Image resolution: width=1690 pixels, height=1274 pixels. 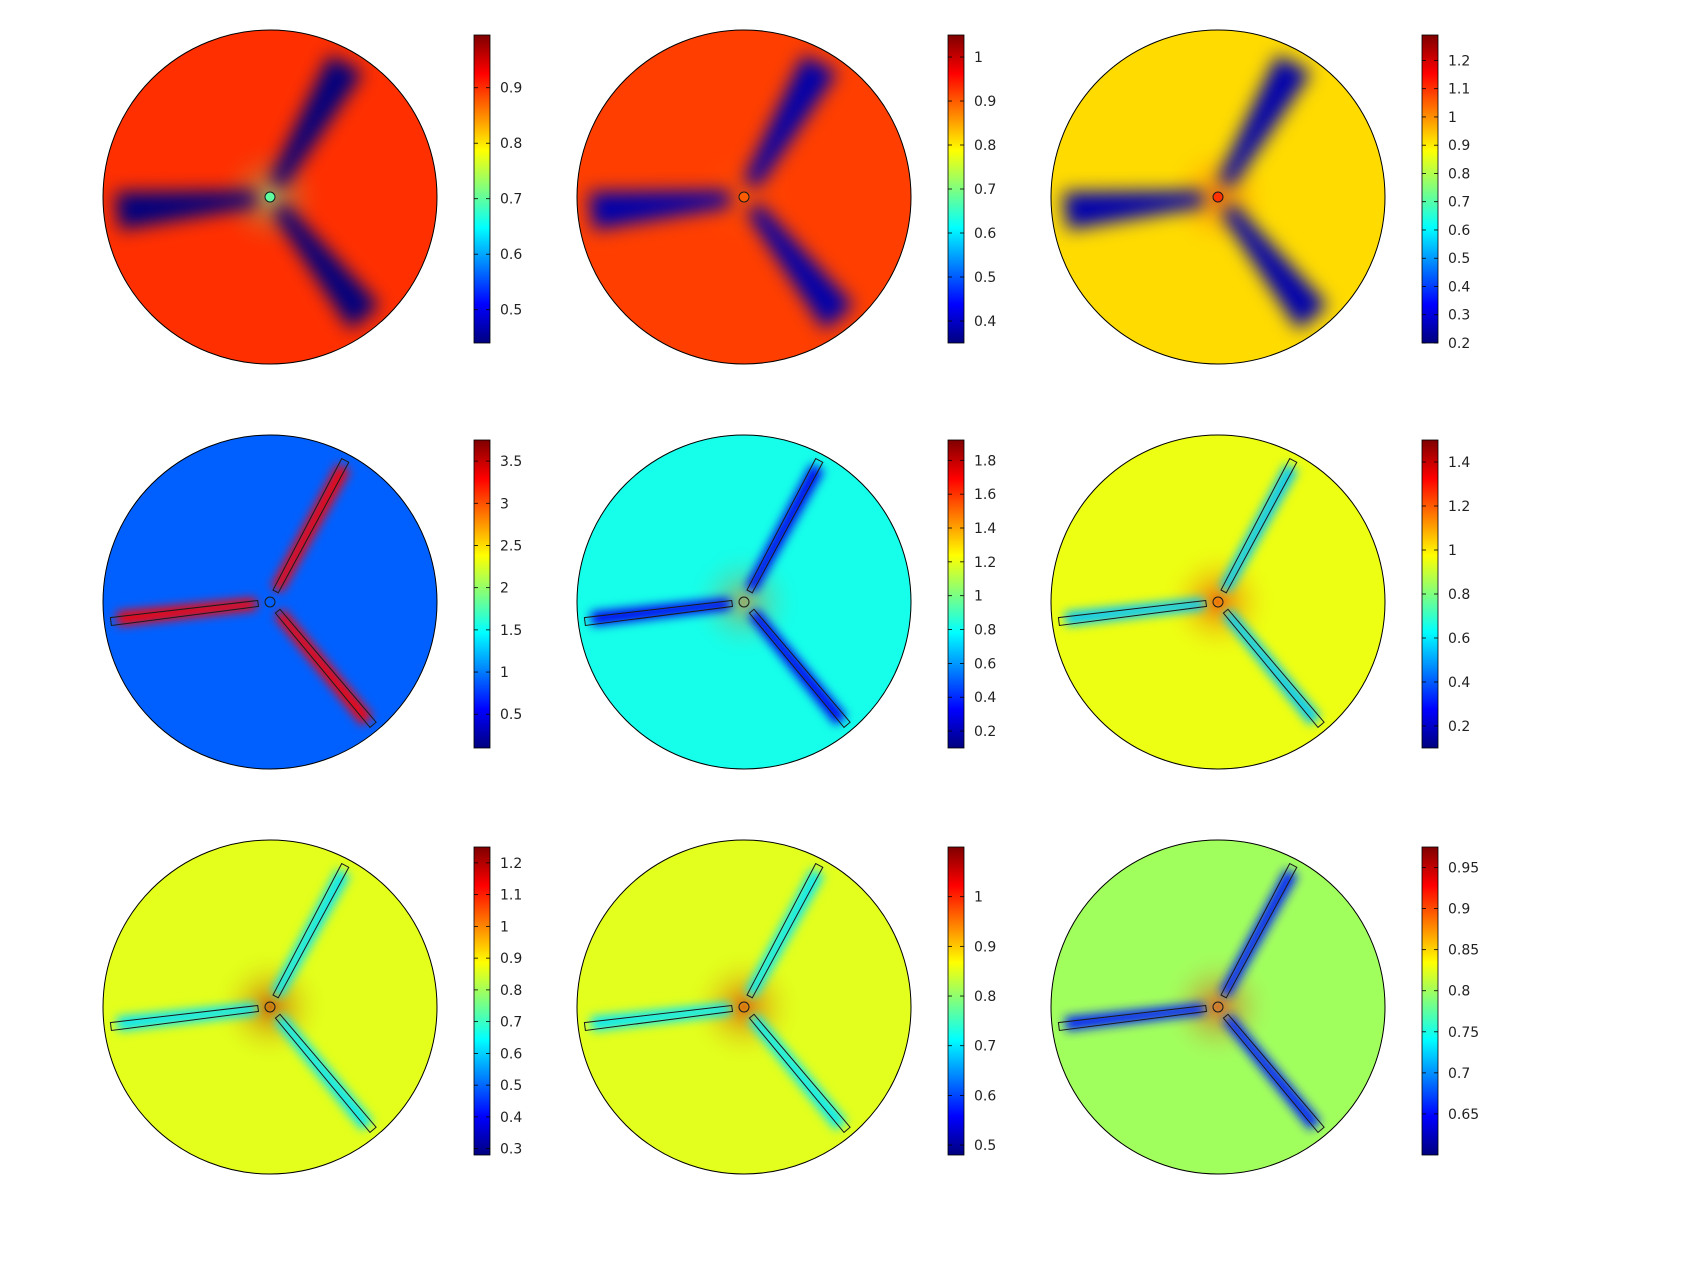 I want to click on panel-r1c1: 0.5 0.6 0.7 0.8 0.9, so click(x=312, y=197).